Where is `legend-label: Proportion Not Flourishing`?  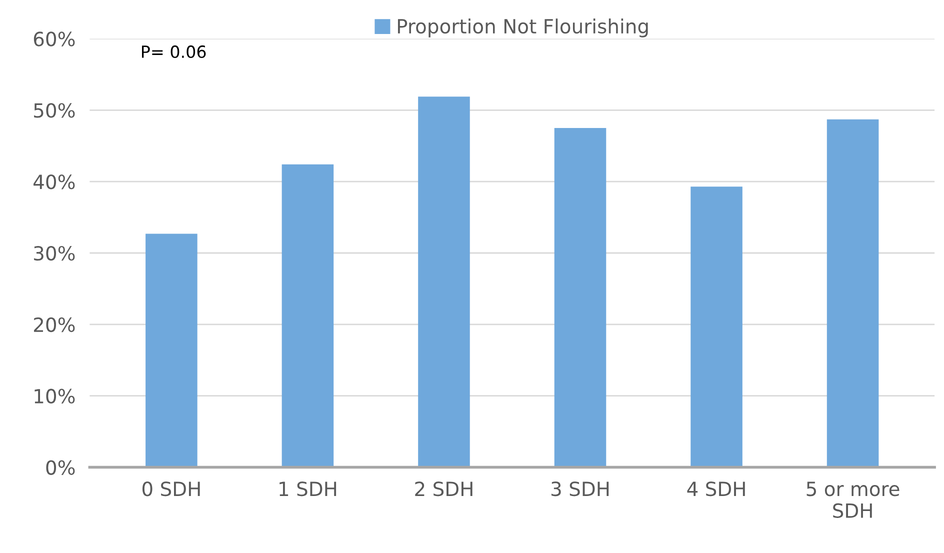 legend-label: Proportion Not Flourishing is located at coordinates (523, 28).